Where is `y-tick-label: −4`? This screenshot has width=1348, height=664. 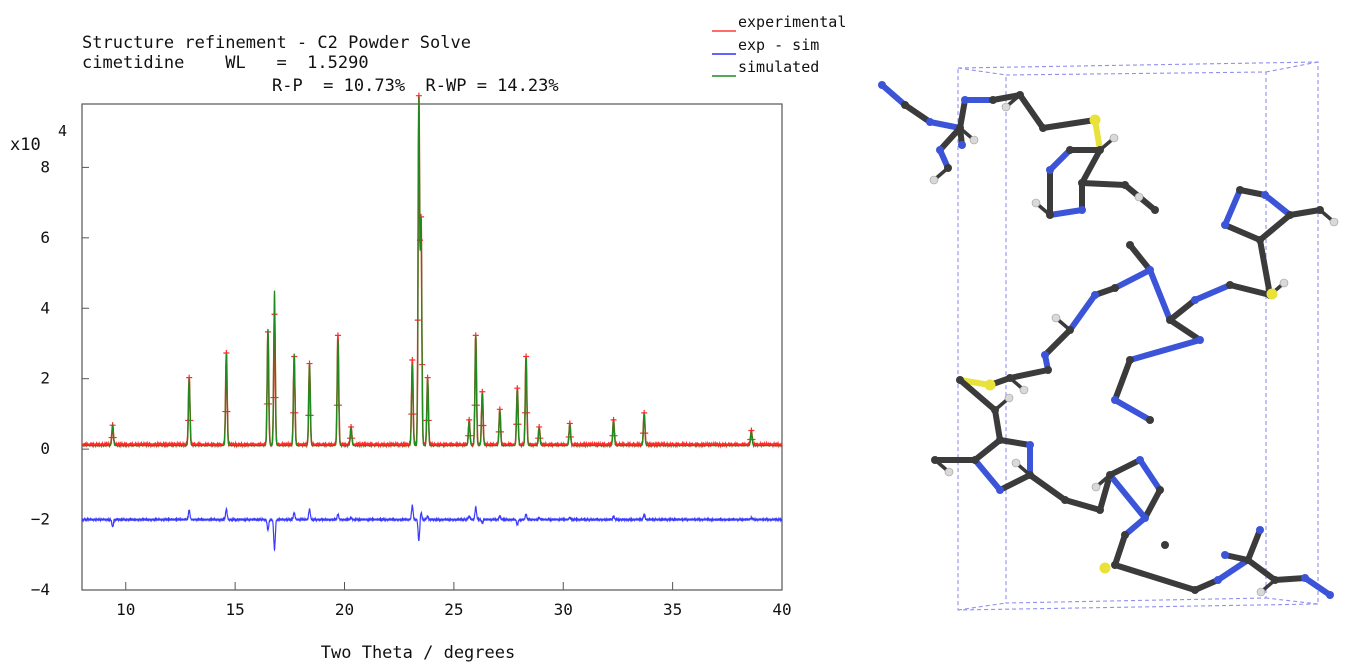
y-tick-label: −4 is located at coordinates (40, 589).